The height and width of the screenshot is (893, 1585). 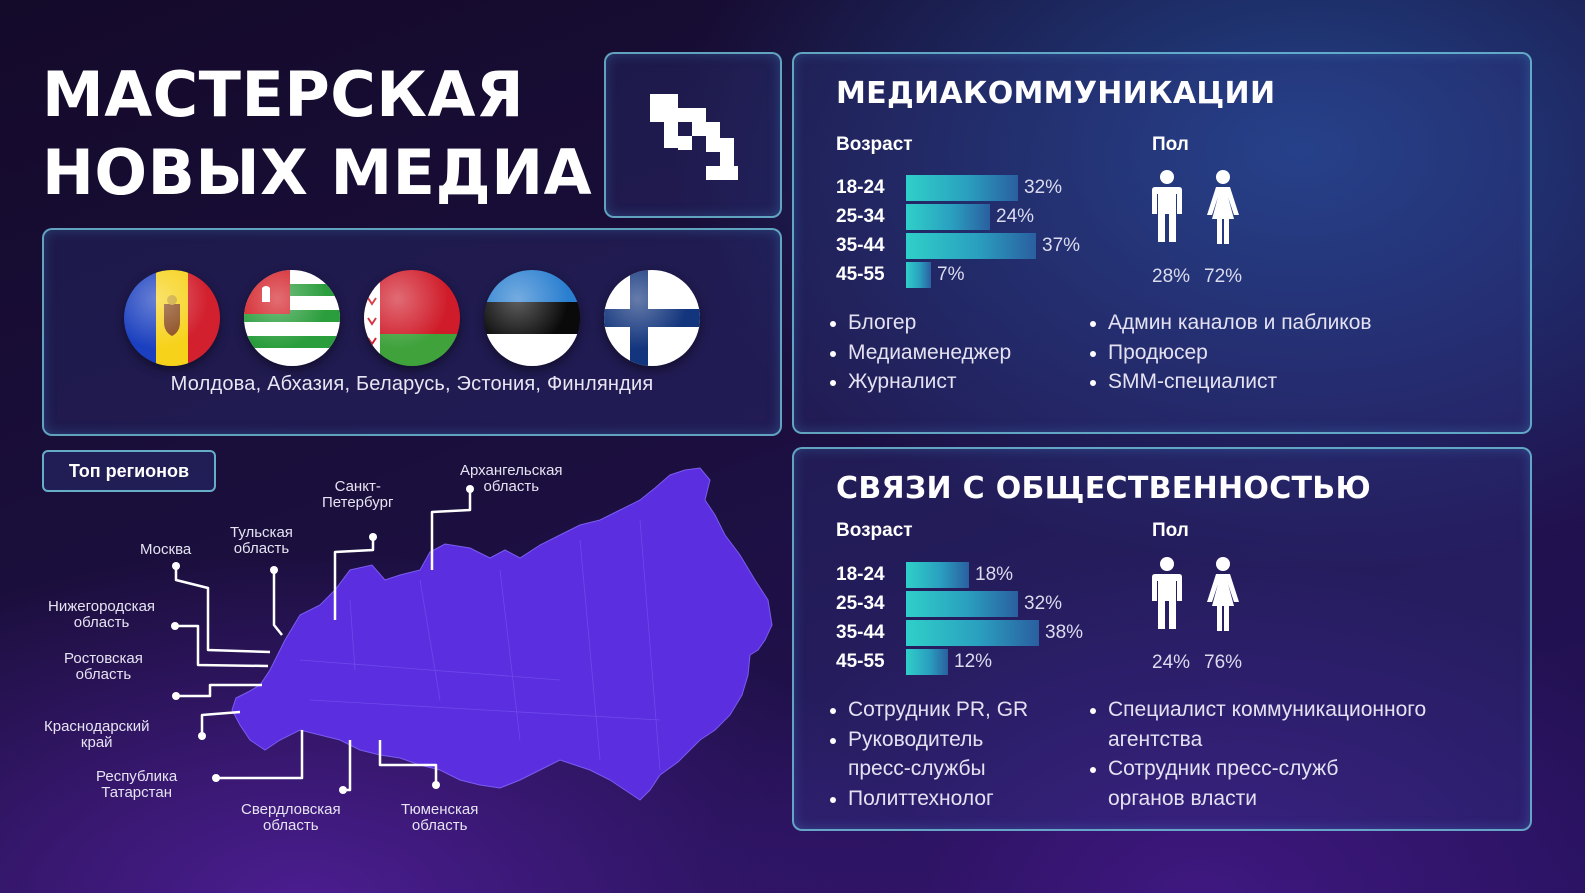 What do you see at coordinates (102, 614) in the screenshot?
I see `region-label-nizhny: Нижегородская область` at bounding box center [102, 614].